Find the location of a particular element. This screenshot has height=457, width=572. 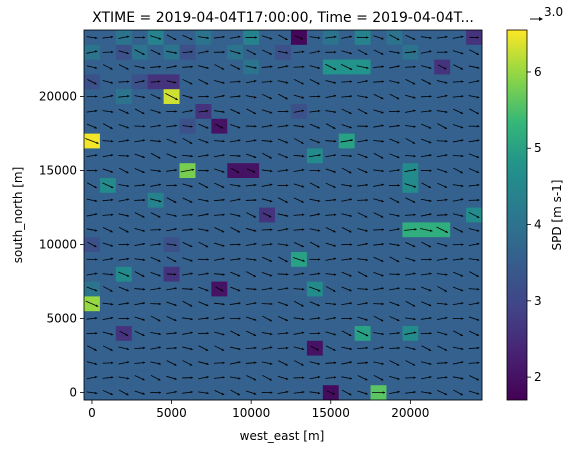

x-axis-label: west_east [m] is located at coordinates (282, 436).